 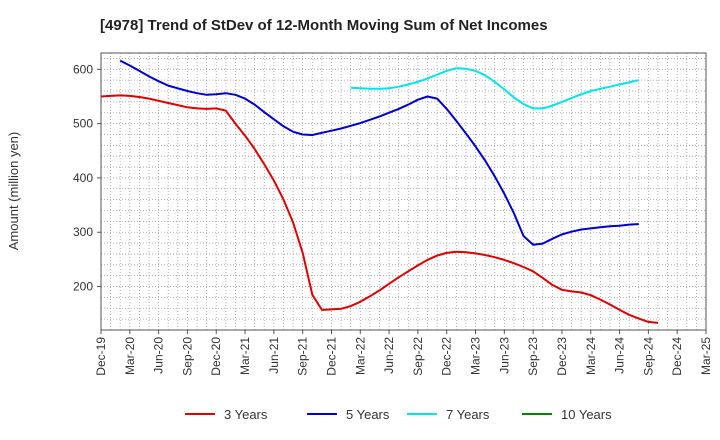 What do you see at coordinates (706, 356) in the screenshot?
I see `x-tick-label: Mar-25` at bounding box center [706, 356].